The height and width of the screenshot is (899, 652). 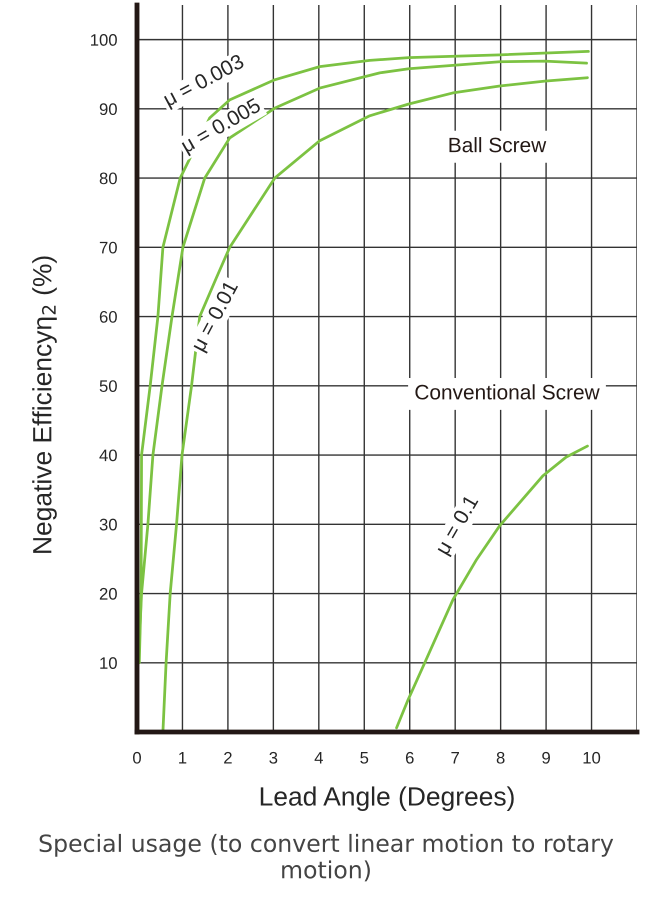 I want to click on y-tick-label: 70, so click(x=108, y=248).